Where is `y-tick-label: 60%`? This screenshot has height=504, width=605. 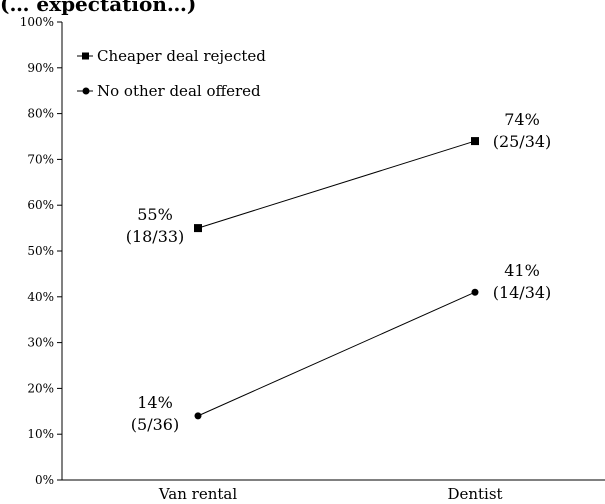
y-tick-label: 60% is located at coordinates (40, 205).